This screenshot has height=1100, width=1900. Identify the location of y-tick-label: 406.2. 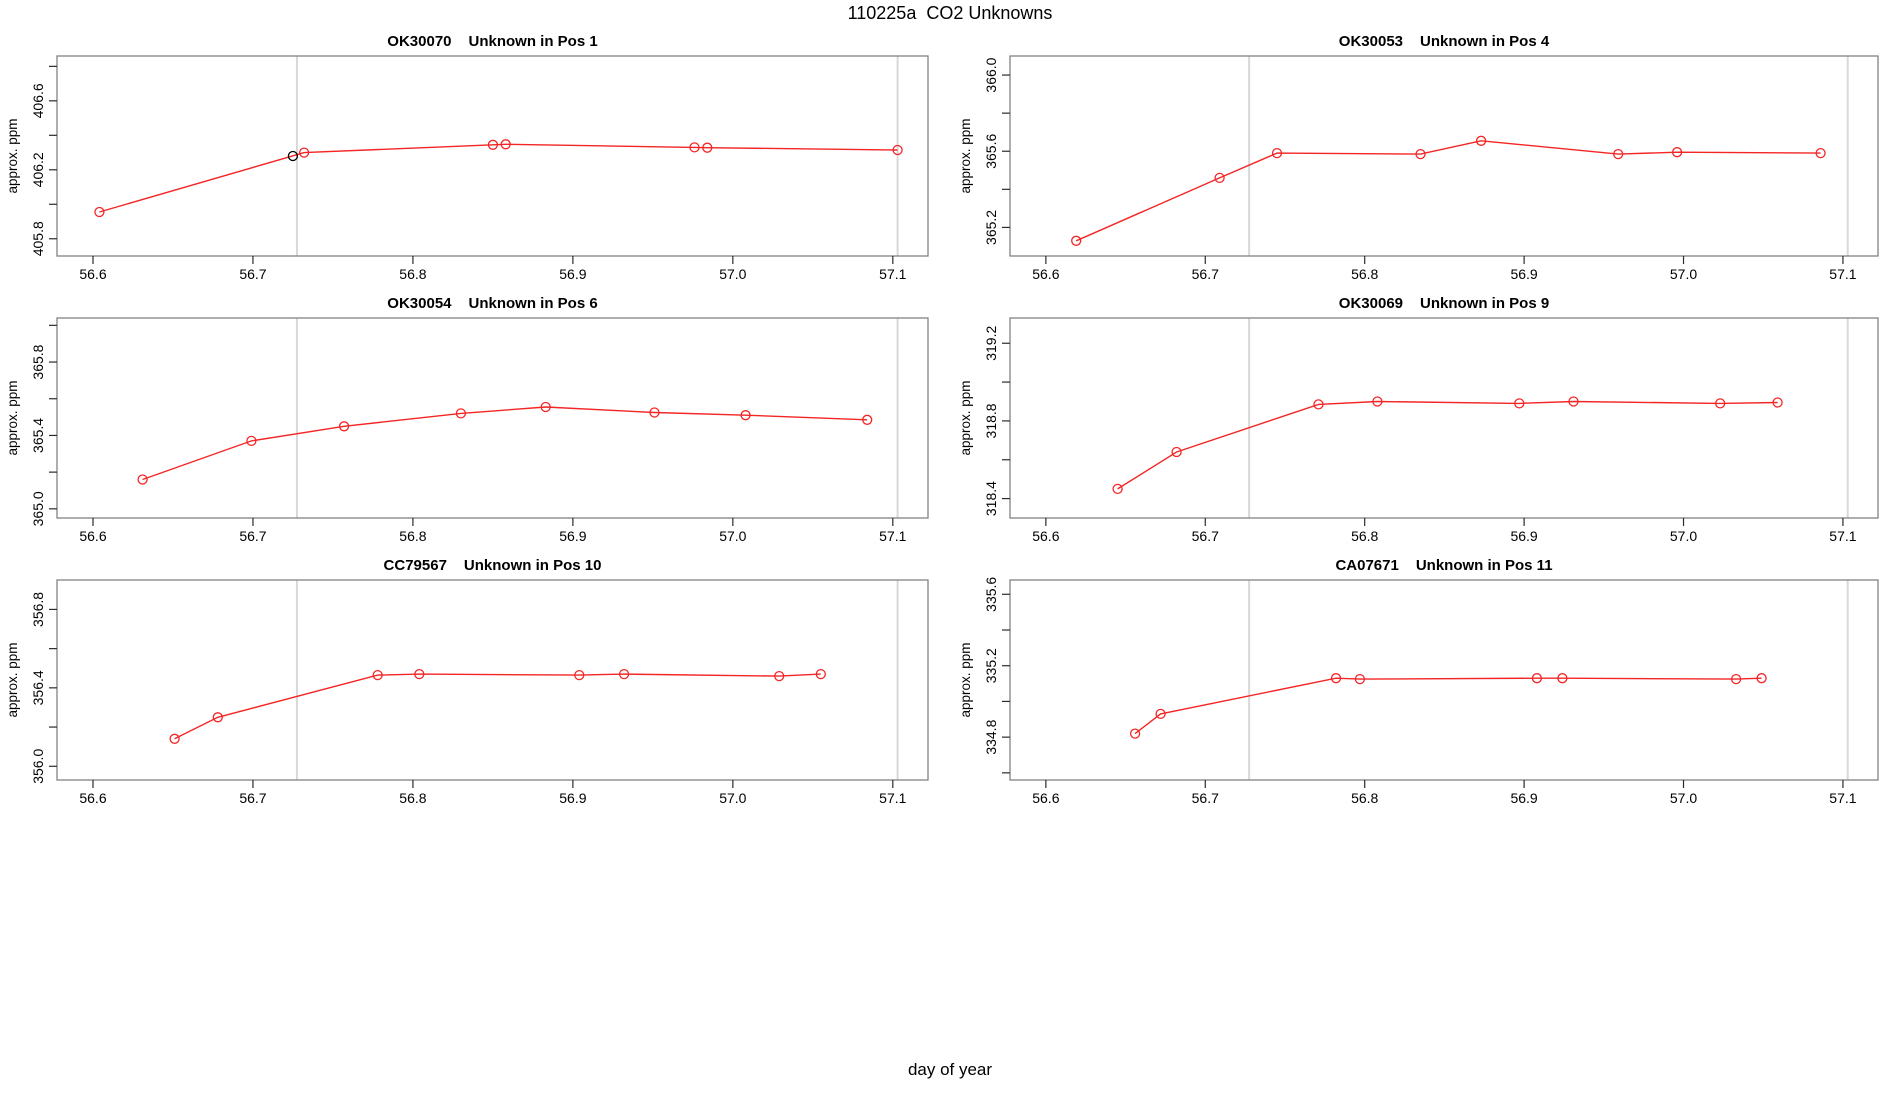
(38, 169).